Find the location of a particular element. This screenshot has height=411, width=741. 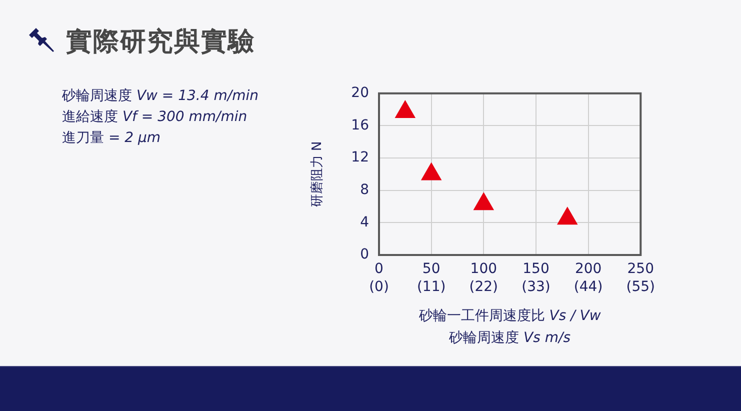

x2-tick-label: (11) is located at coordinates (431, 287).